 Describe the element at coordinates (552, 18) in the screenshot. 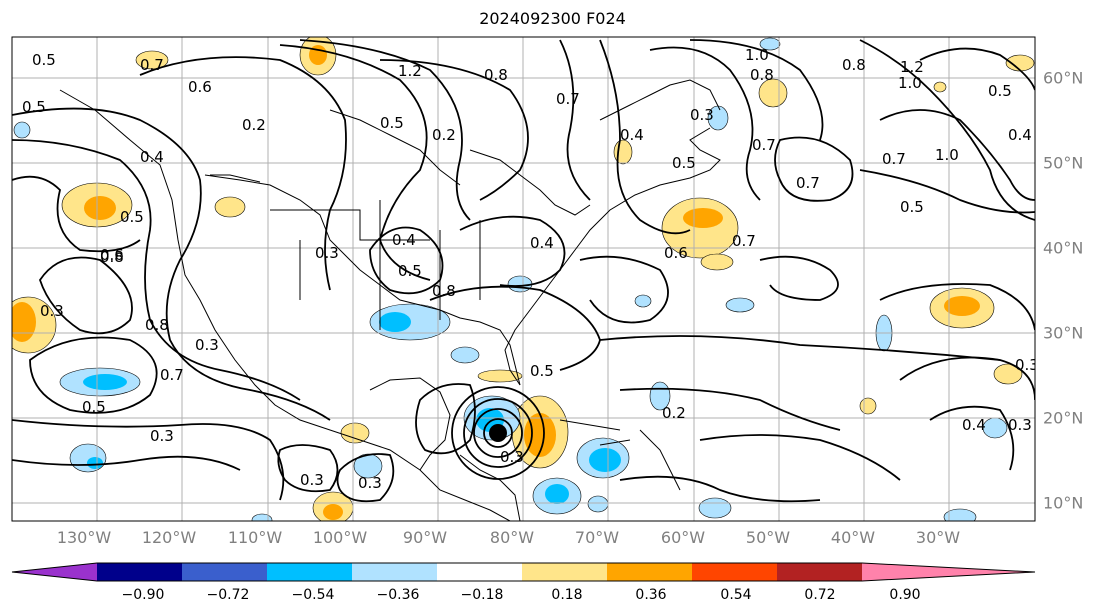

I see `map-title: 2024092300 F024` at that location.